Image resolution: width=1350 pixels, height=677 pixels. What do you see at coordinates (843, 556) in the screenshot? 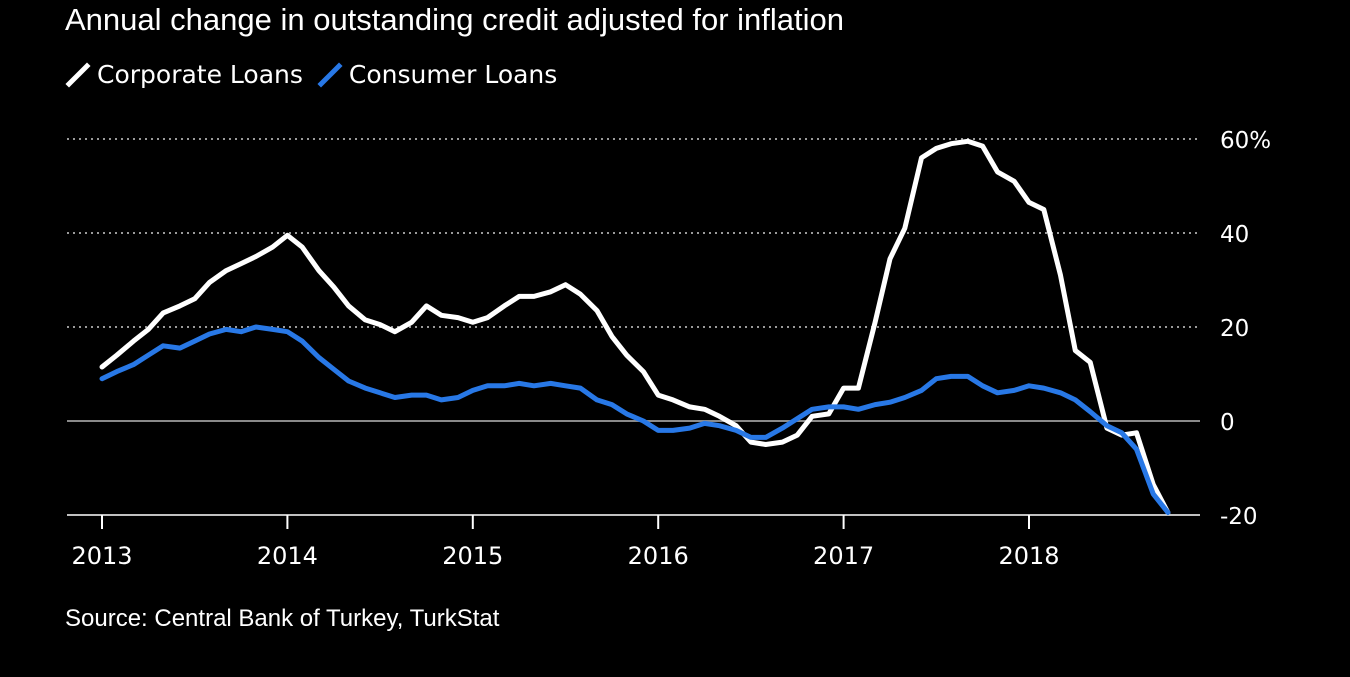
I see `x-tick-label: 2017` at bounding box center [843, 556].